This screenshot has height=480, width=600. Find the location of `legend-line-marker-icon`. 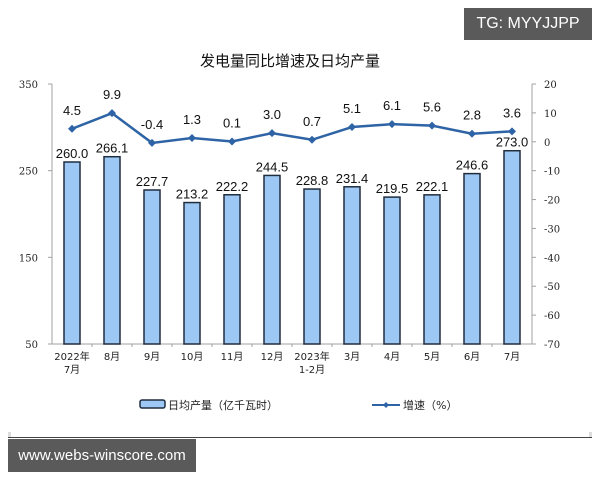

legend-line-marker-icon is located at coordinates (386, 405).